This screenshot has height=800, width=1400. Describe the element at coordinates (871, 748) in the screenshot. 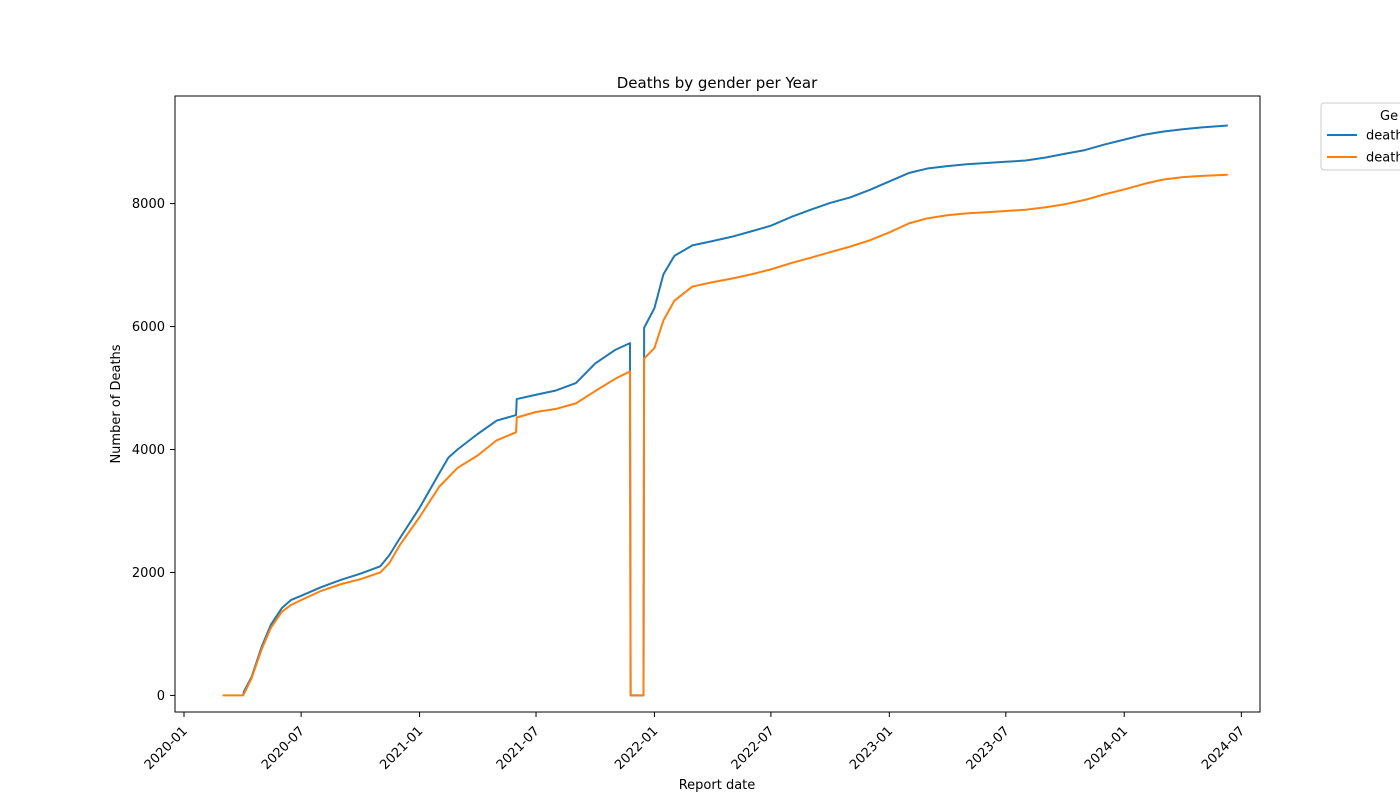

I see `x-tick-label: 2023-01` at that location.